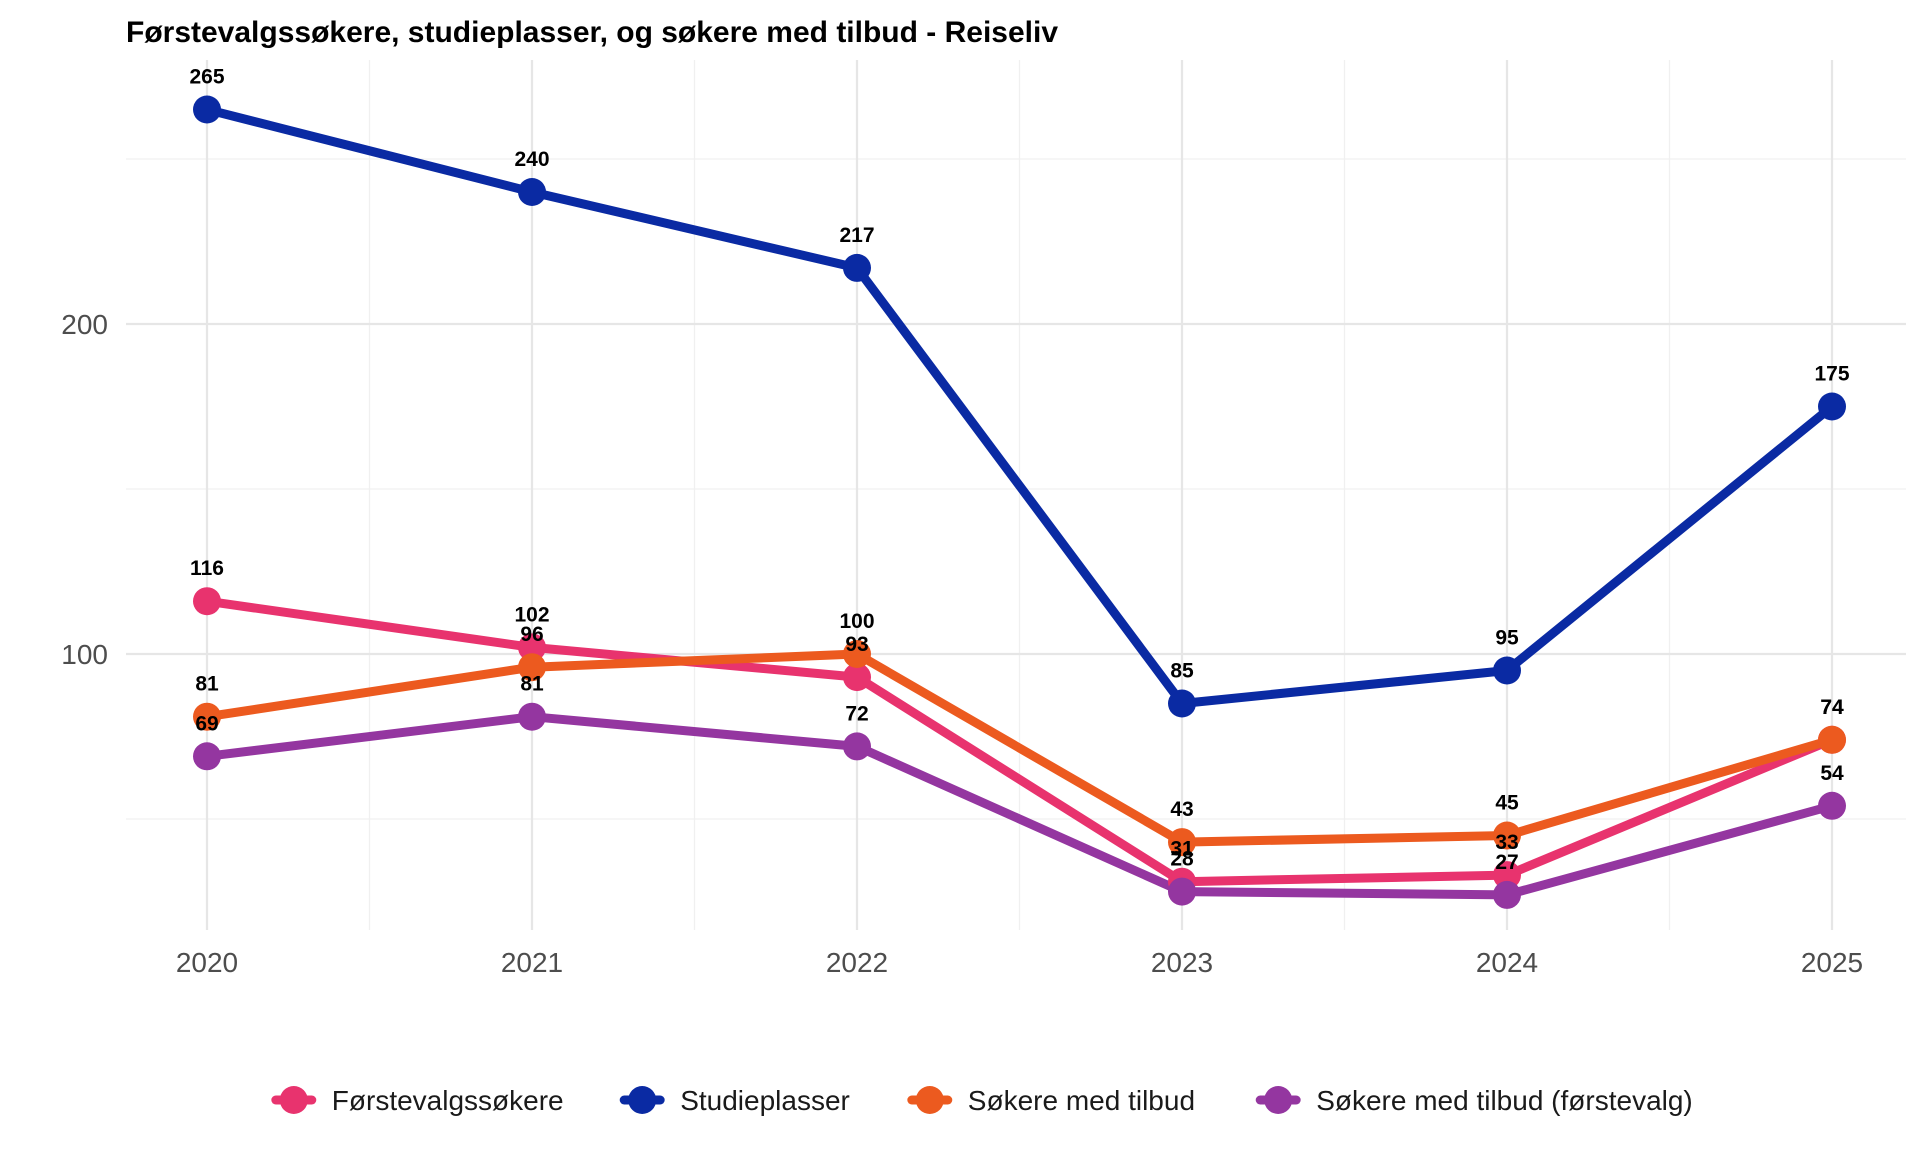 This screenshot has height=1152, width=1920. Describe the element at coordinates (207, 568) in the screenshot. I see `data-label: 116` at that location.